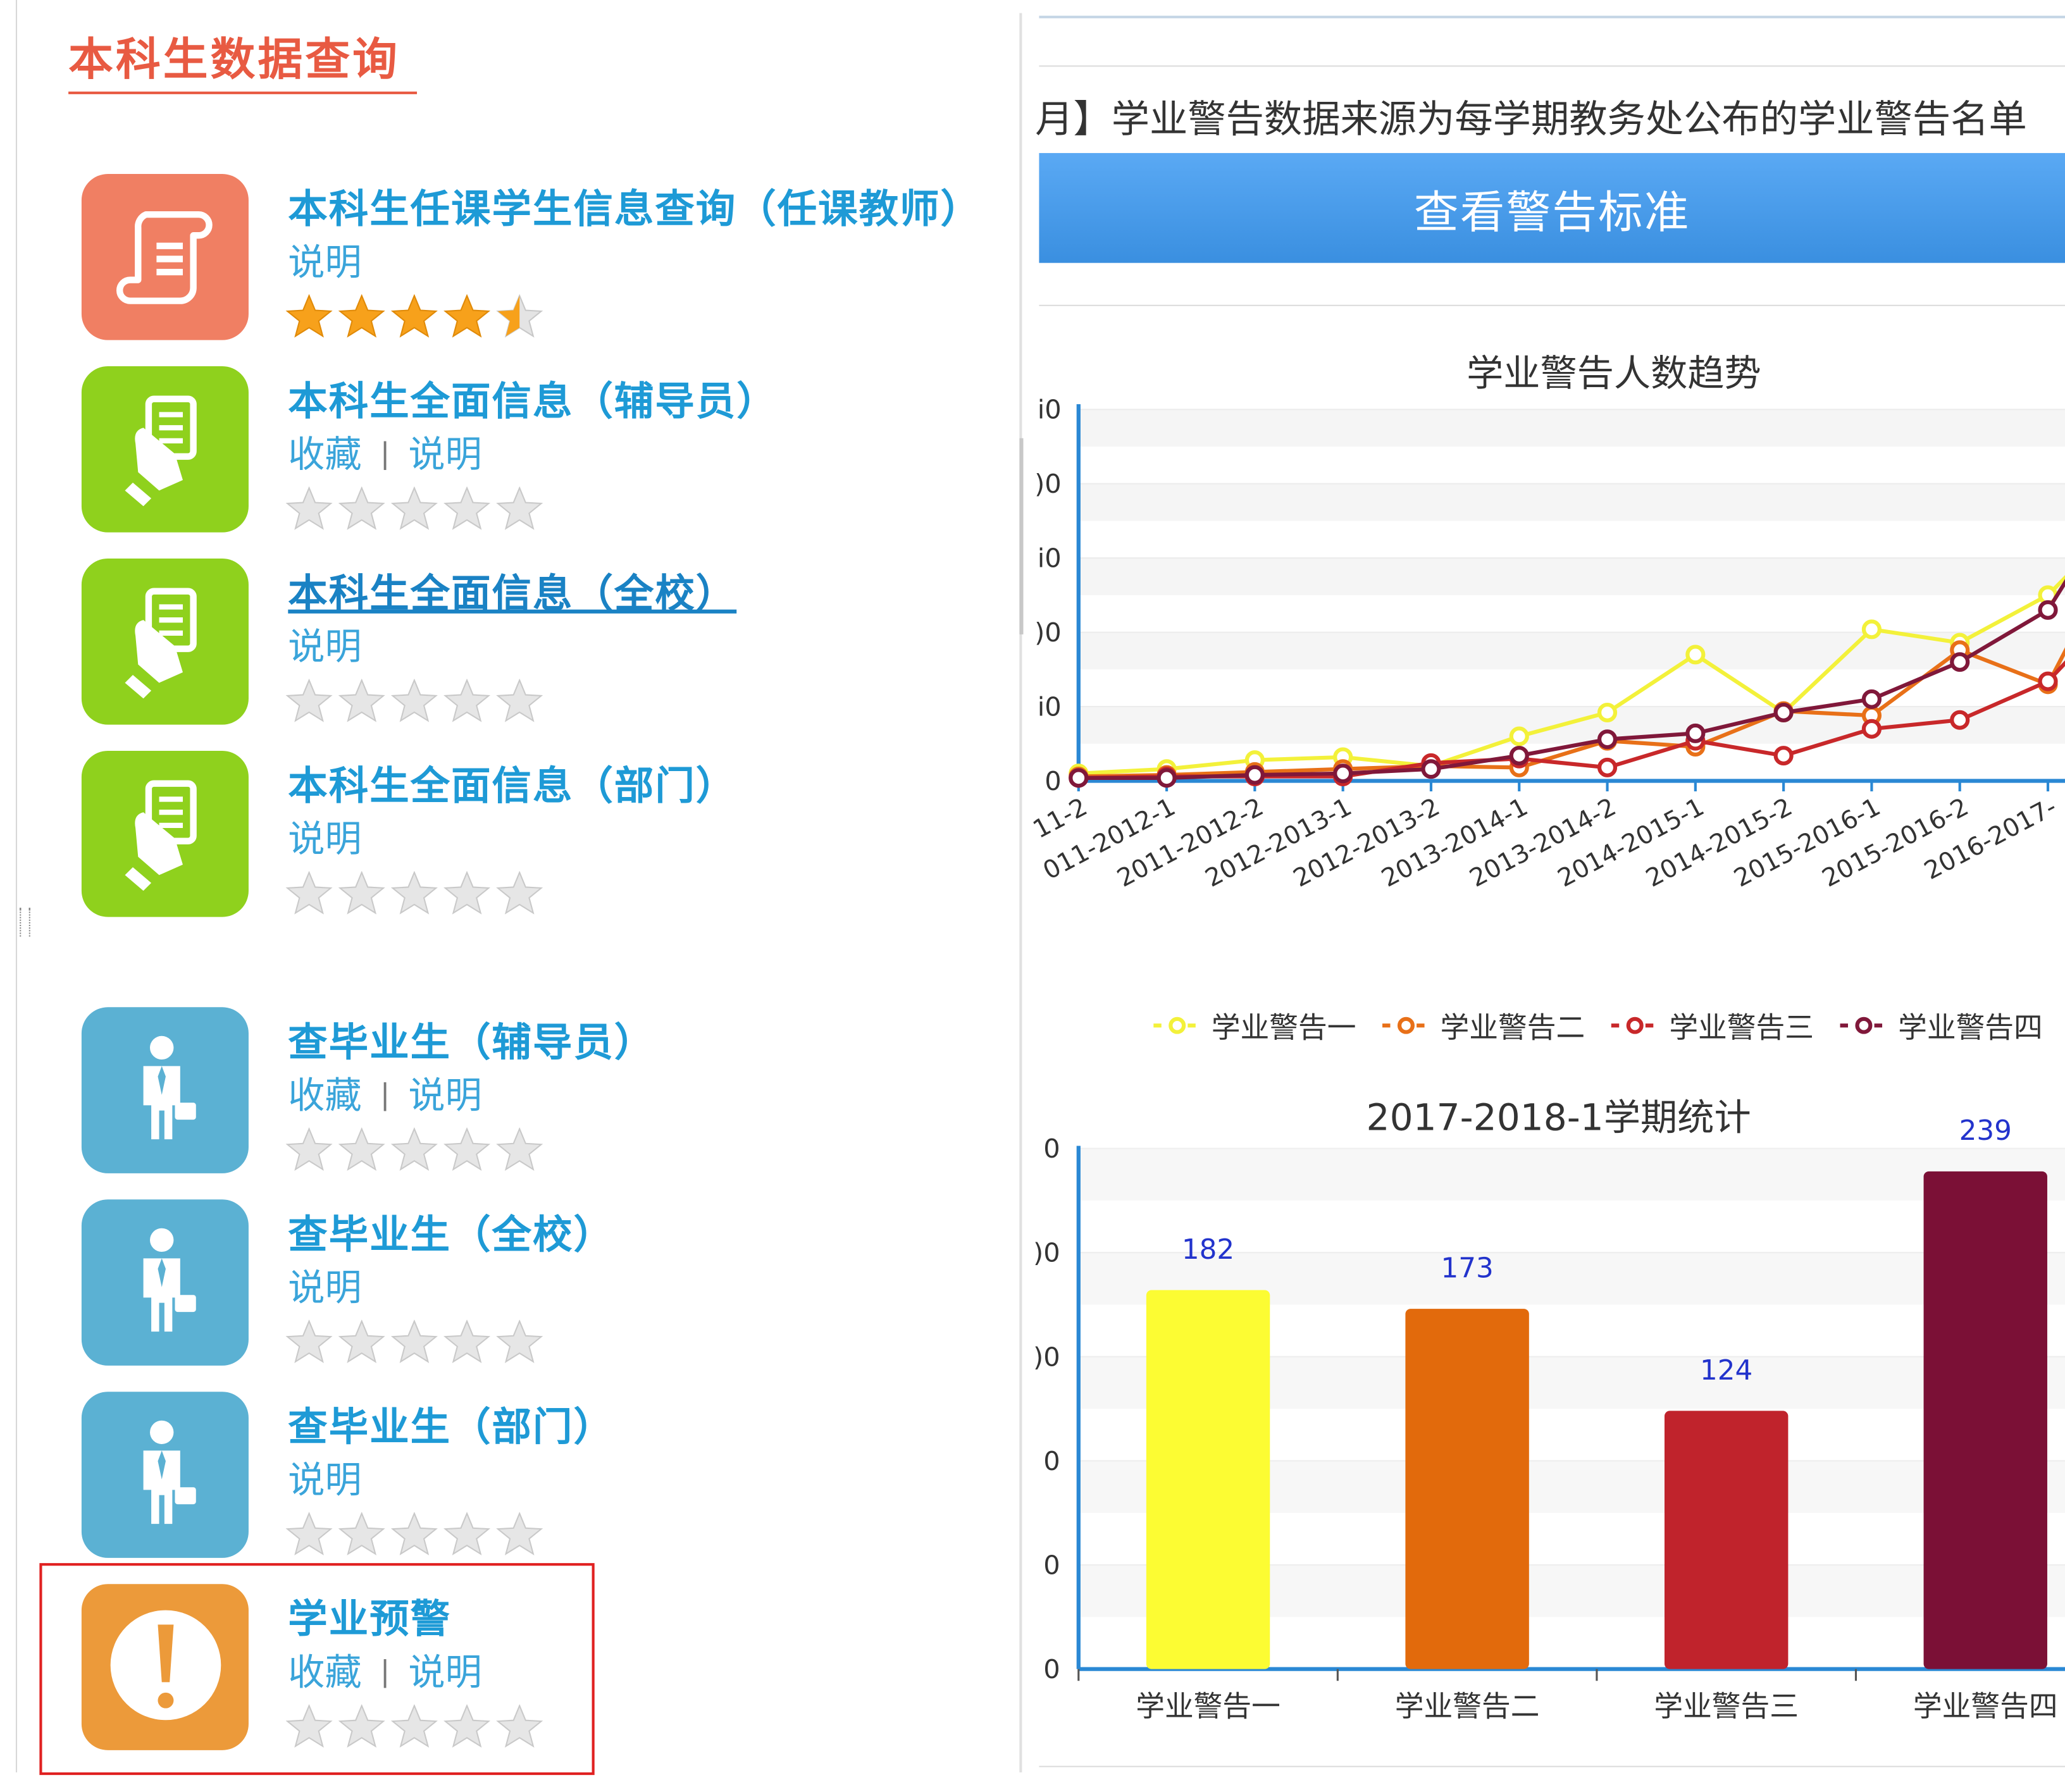 The image size is (2065, 1792). What do you see at coordinates (1022, 536) in the screenshot?
I see `scrollbar` at bounding box center [1022, 536].